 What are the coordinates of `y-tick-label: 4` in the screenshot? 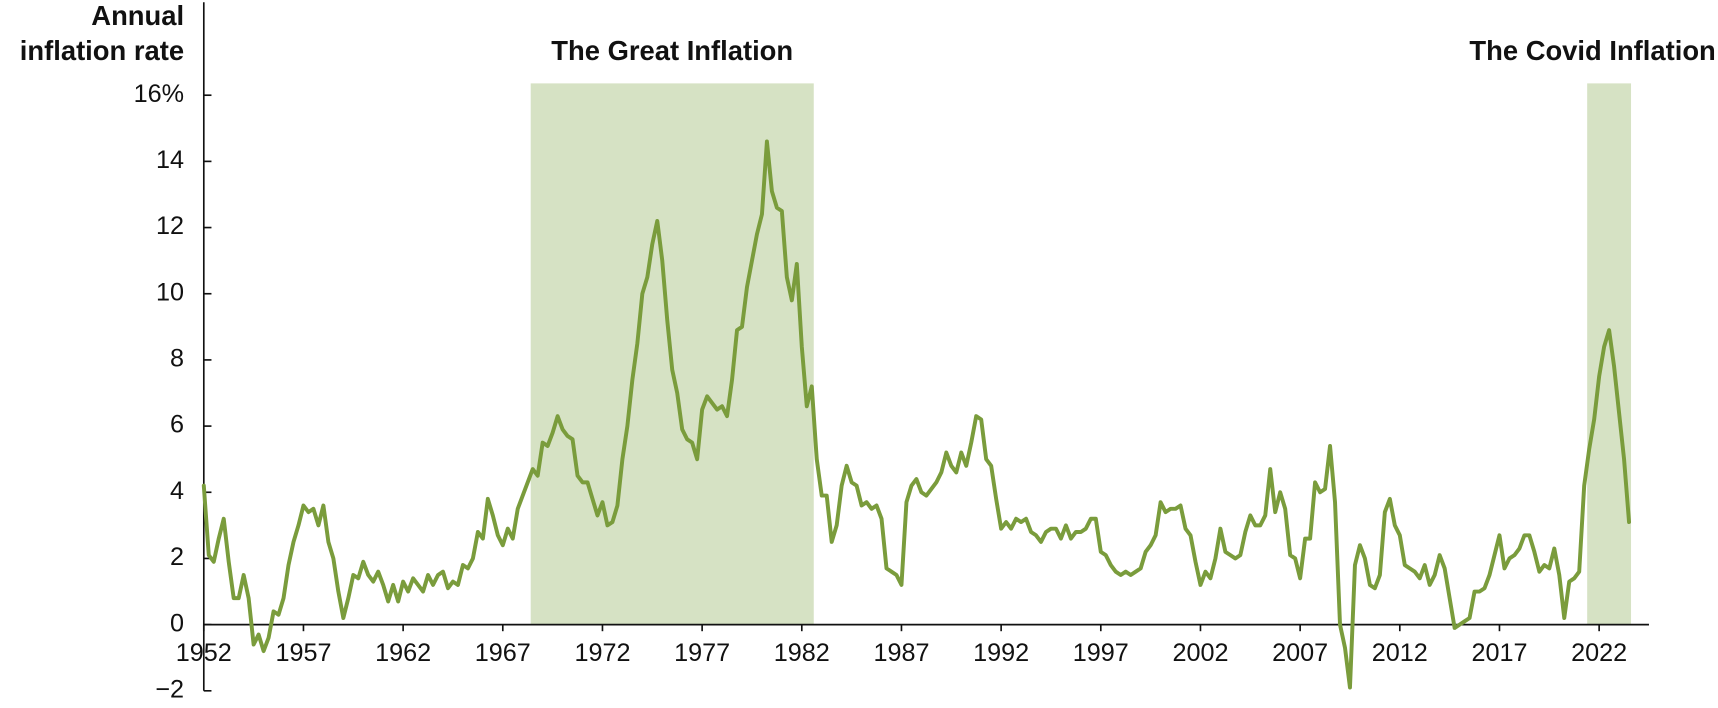 It's located at (177, 491).